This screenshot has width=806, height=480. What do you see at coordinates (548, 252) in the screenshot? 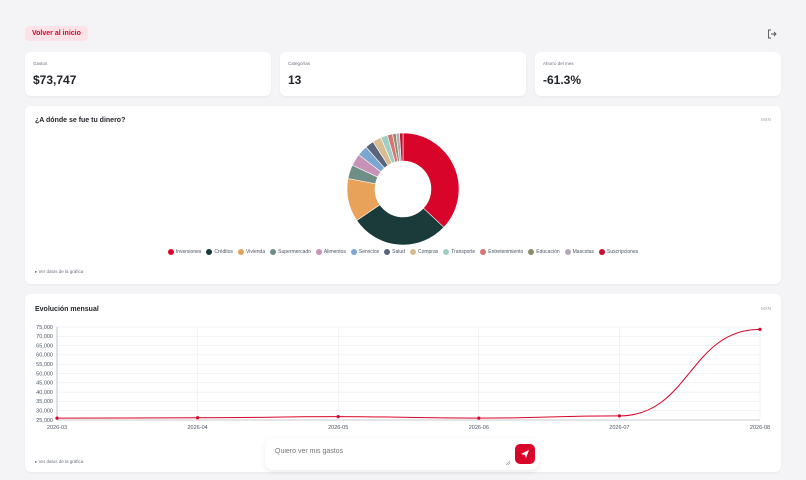
I see `legend-label: Educación` at bounding box center [548, 252].